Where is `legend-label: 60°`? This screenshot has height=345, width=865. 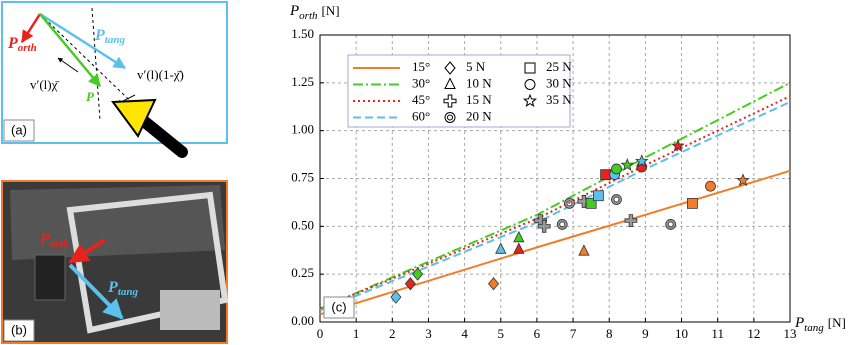
legend-label: 60° is located at coordinates (421, 115).